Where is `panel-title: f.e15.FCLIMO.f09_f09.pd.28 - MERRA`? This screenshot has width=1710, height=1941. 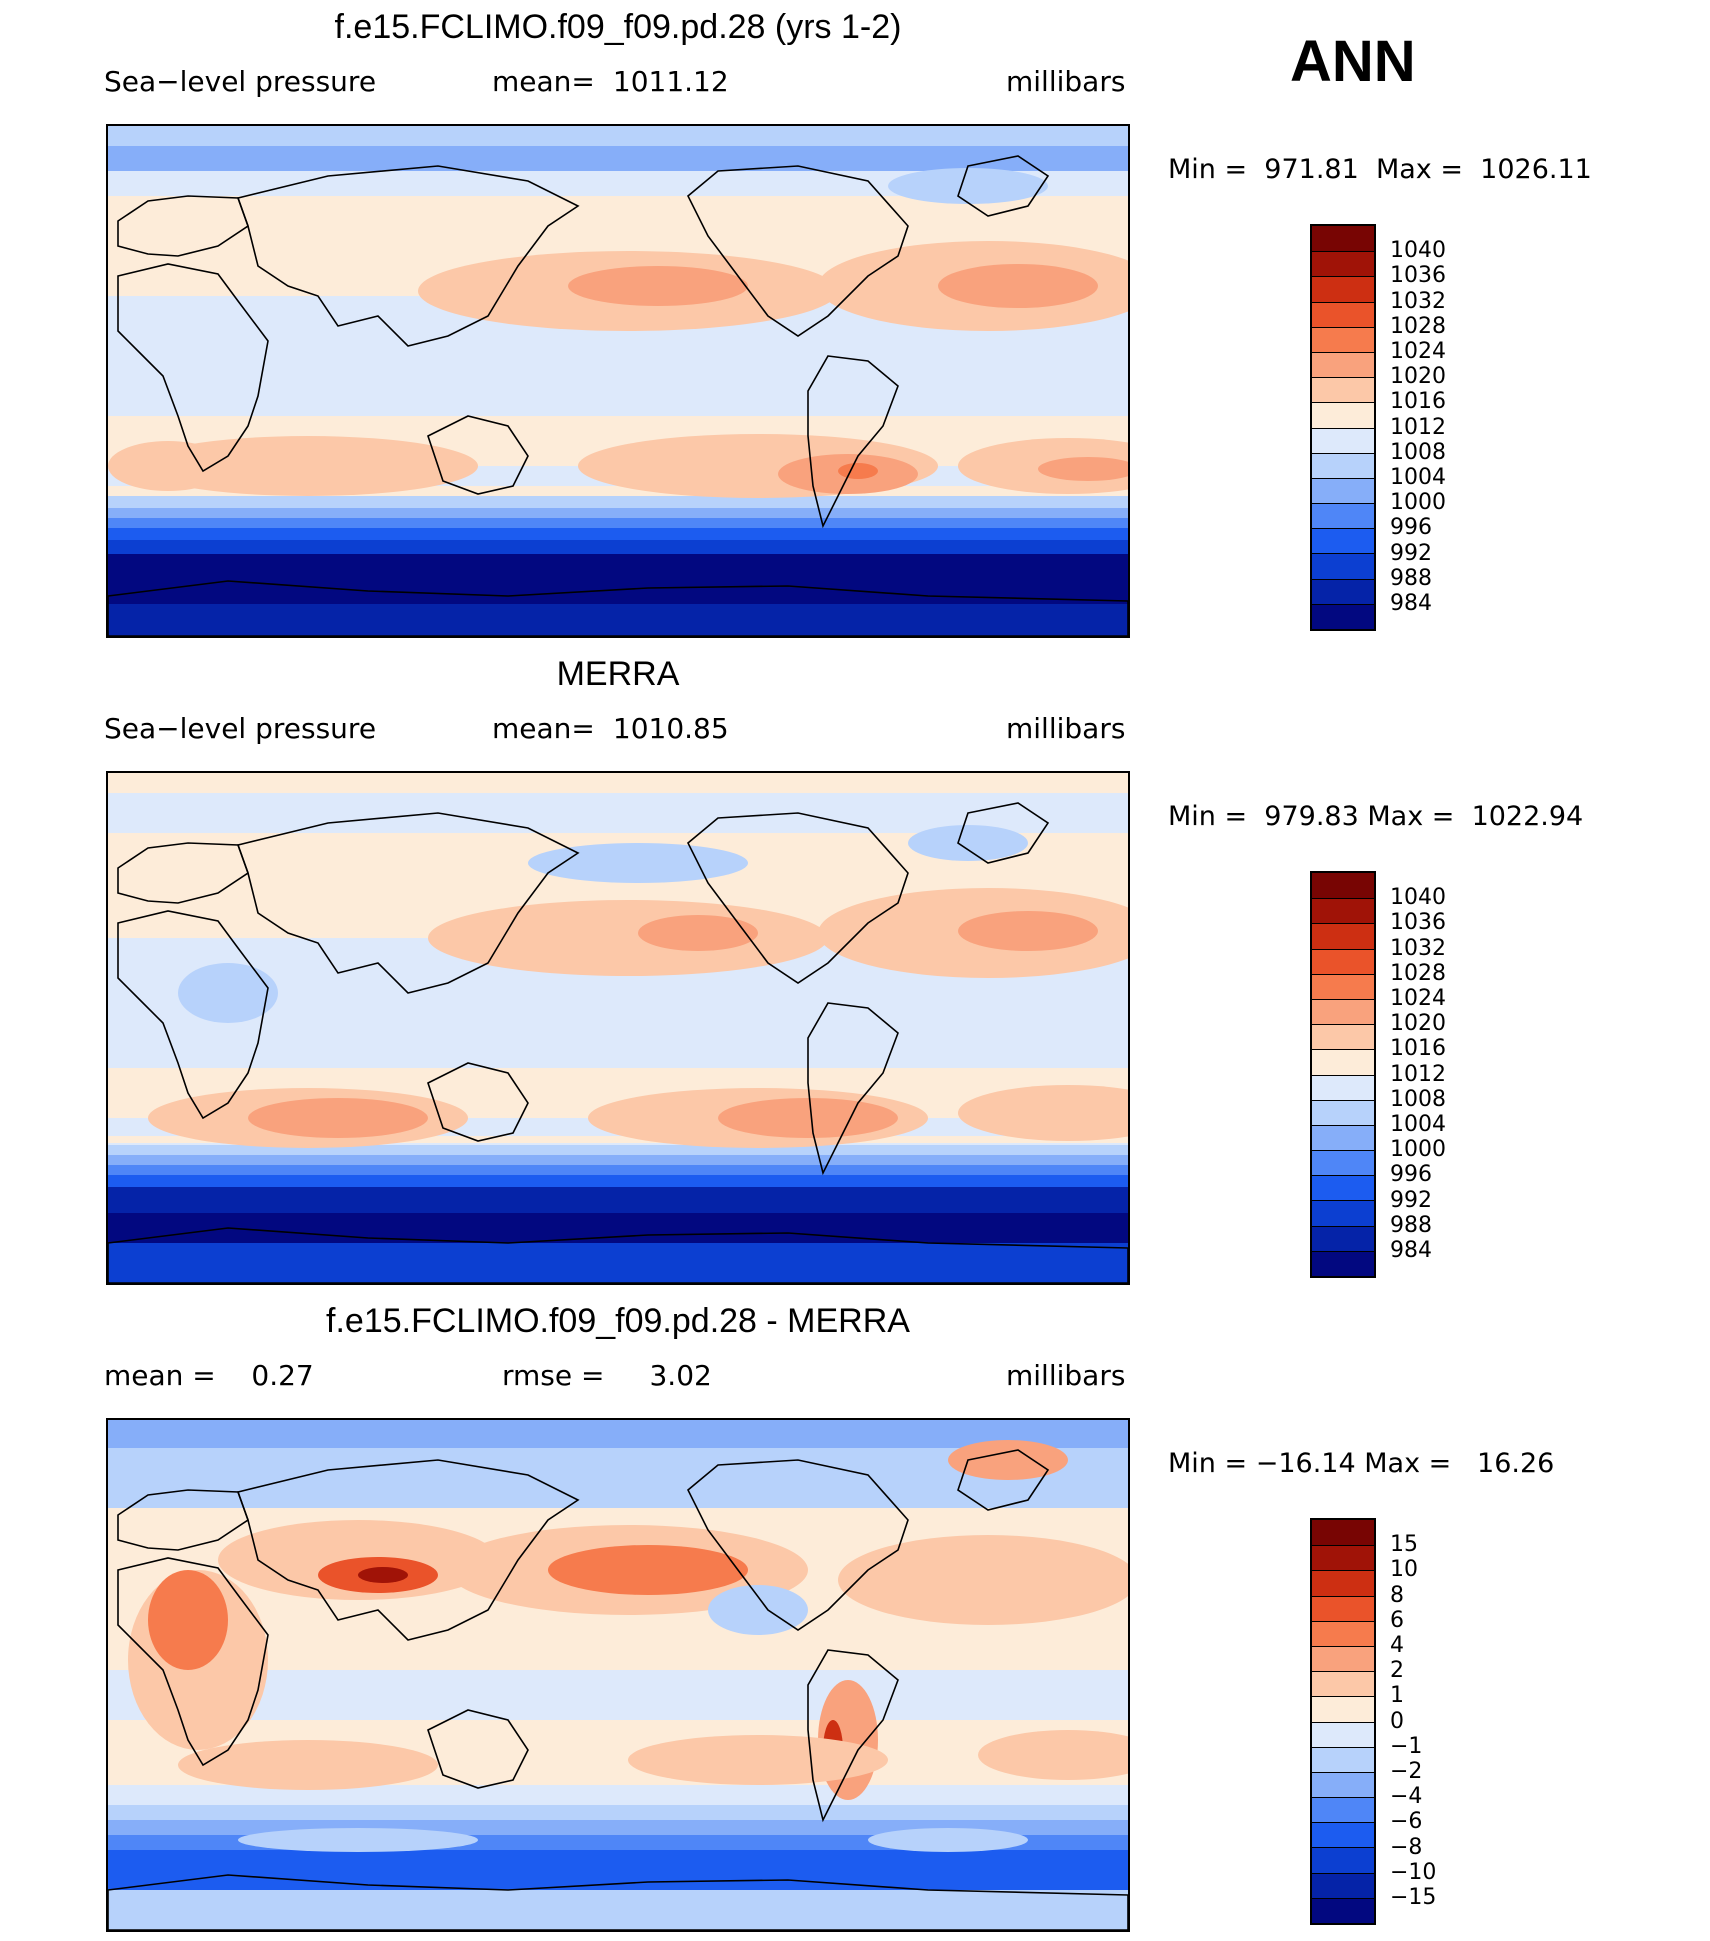
panel-title: f.e15.FCLIMO.f09_f09.pd.28 - MERRA is located at coordinates (618, 1321).